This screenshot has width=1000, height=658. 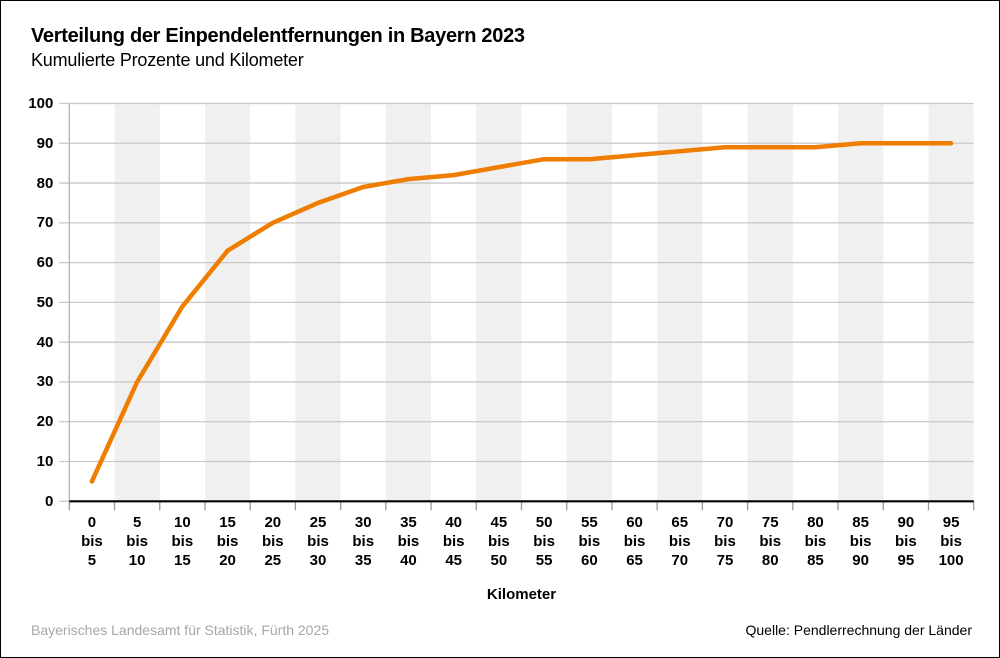 I want to click on x-tick-label: 40 bis 45, so click(x=453, y=541).